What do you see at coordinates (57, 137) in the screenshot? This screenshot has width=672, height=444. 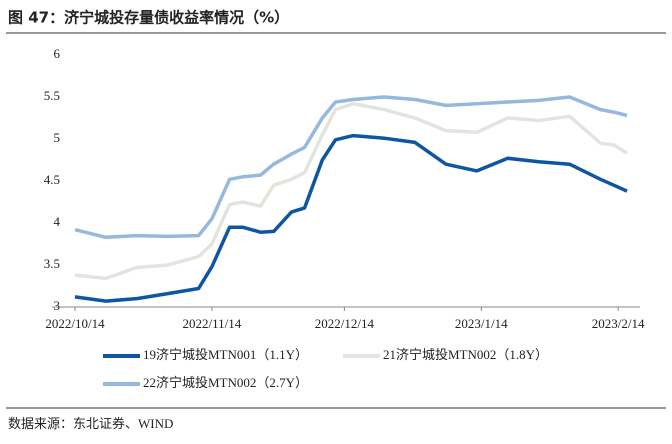 I see `y-tick-label: 5` at bounding box center [57, 137].